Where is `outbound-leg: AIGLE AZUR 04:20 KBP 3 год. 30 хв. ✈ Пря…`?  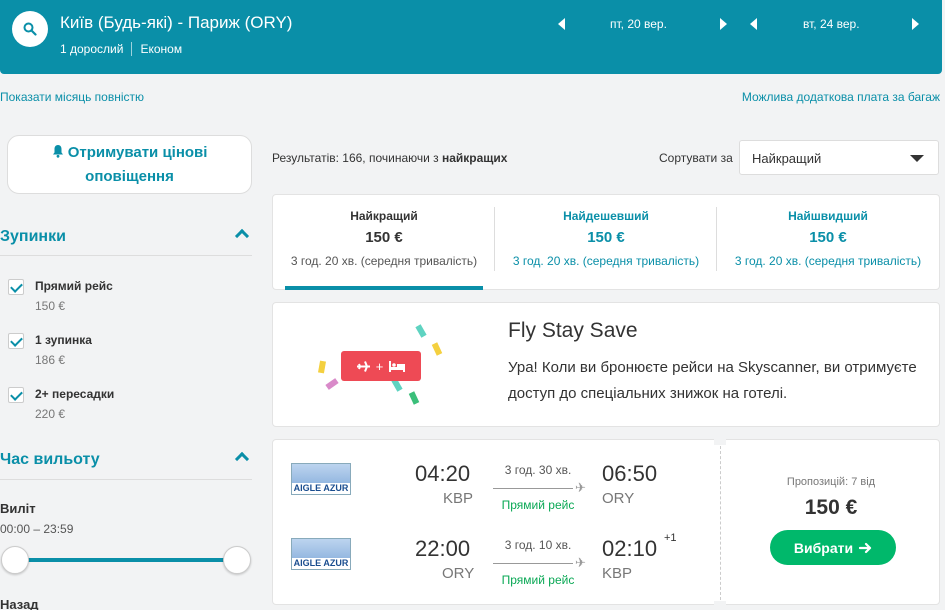
outbound-leg: AIGLE AZUR 04:20 KBP 3 год. 30 хв. ✈ Пря… is located at coordinates (493, 476).